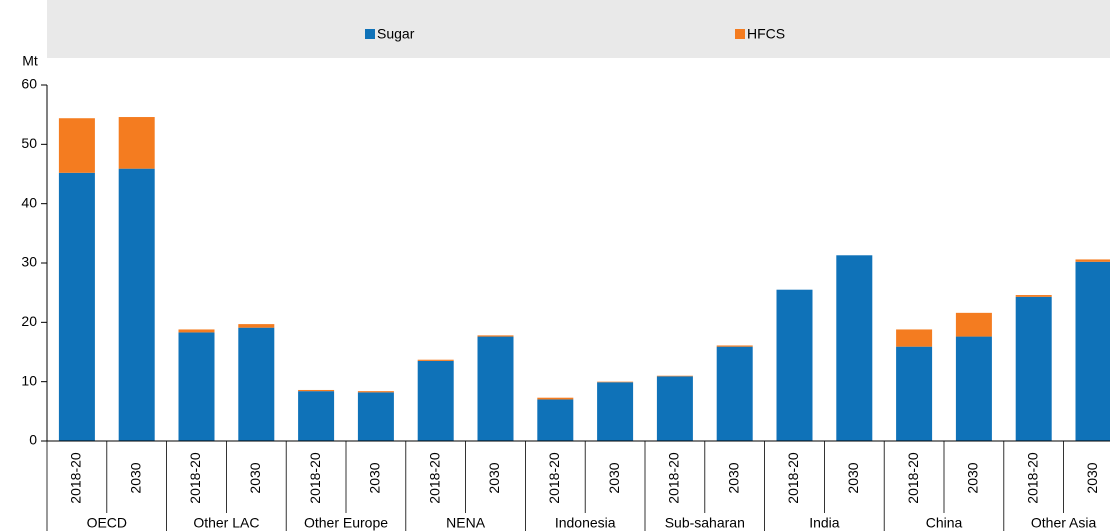  What do you see at coordinates (29, 380) in the screenshot?
I see `y-tick-label: 10` at bounding box center [29, 380].